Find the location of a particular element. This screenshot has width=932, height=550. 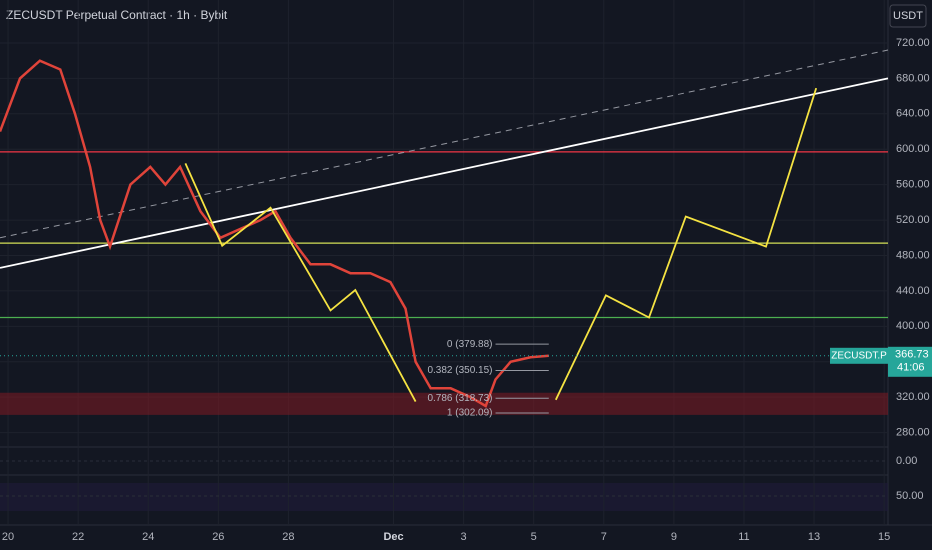

fib-label: 0.382 (350.15) is located at coordinates (459, 370).